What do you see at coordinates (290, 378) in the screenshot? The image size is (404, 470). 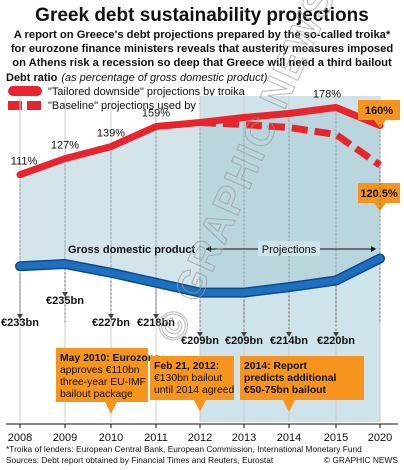 I see `callout-line: predicts additional` at bounding box center [290, 378].